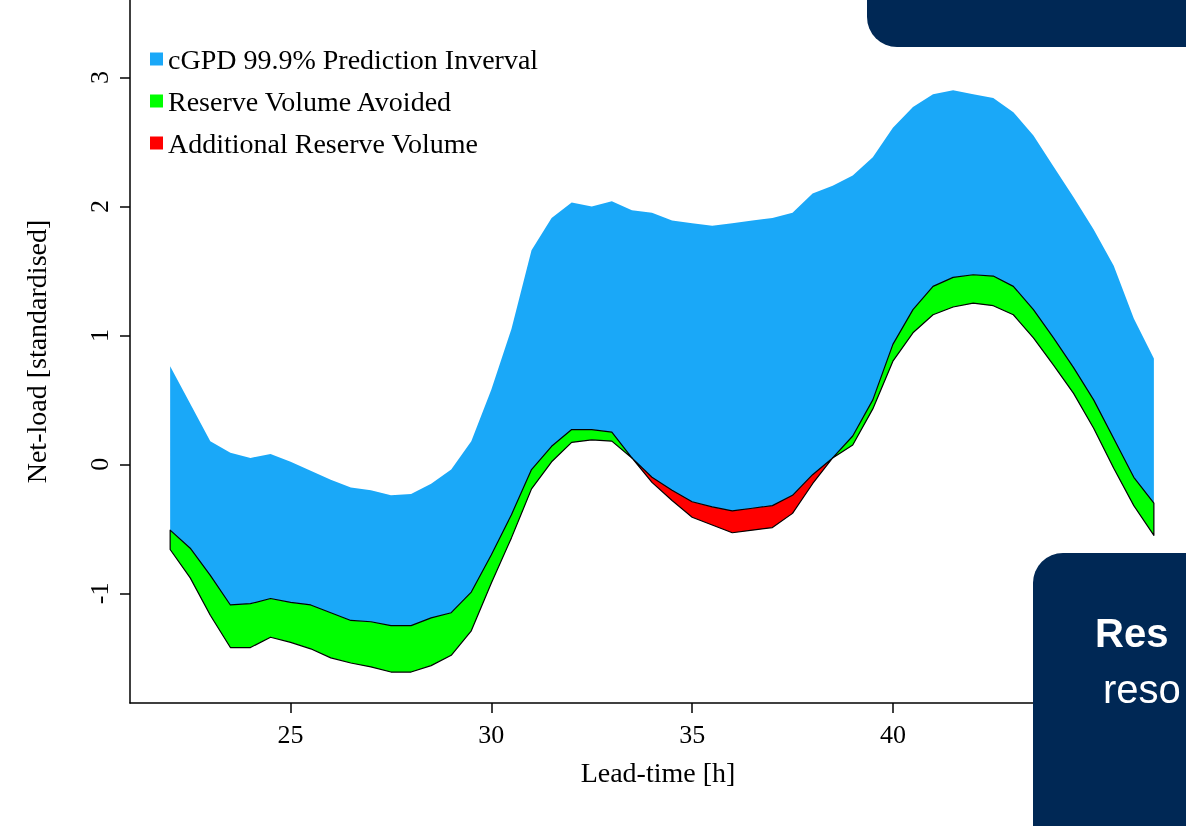 Image resolution: width=1186 pixels, height=826 pixels. What do you see at coordinates (99, 464) in the screenshot?
I see `y-tick-label: 0` at bounding box center [99, 464].